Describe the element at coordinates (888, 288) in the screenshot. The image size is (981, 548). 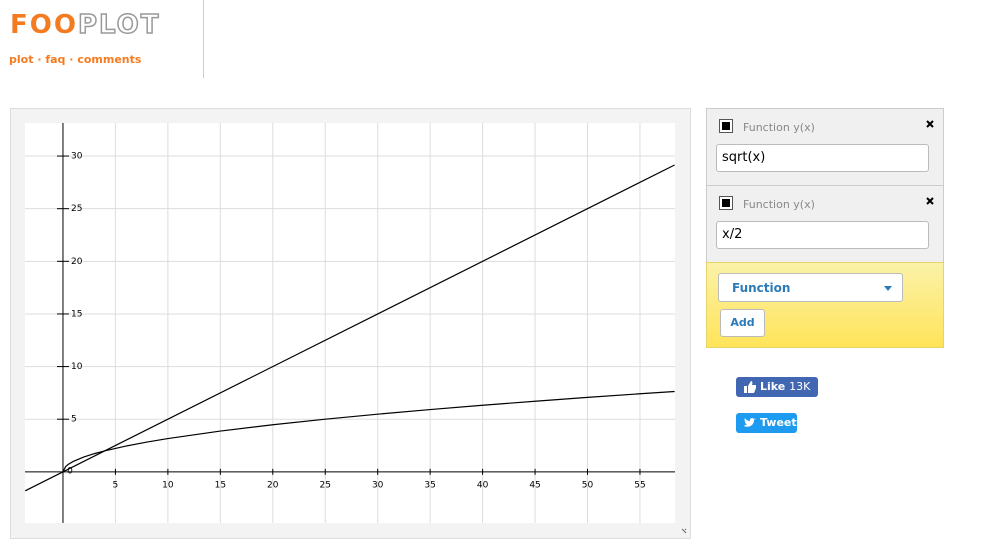
I see `caret` at that location.